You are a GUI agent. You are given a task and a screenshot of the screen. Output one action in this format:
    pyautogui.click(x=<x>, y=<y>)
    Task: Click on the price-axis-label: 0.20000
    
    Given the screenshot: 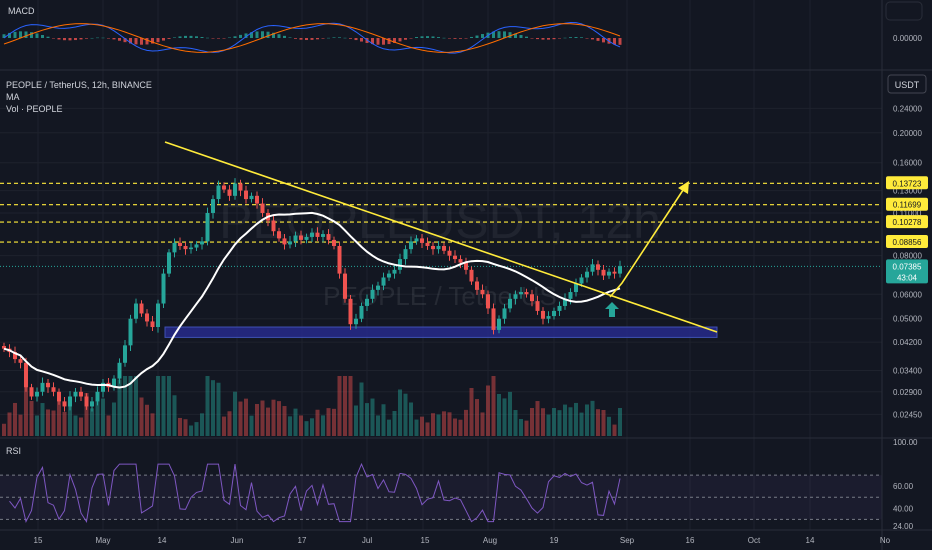 What is the action you would take?
    pyautogui.click(x=907, y=133)
    